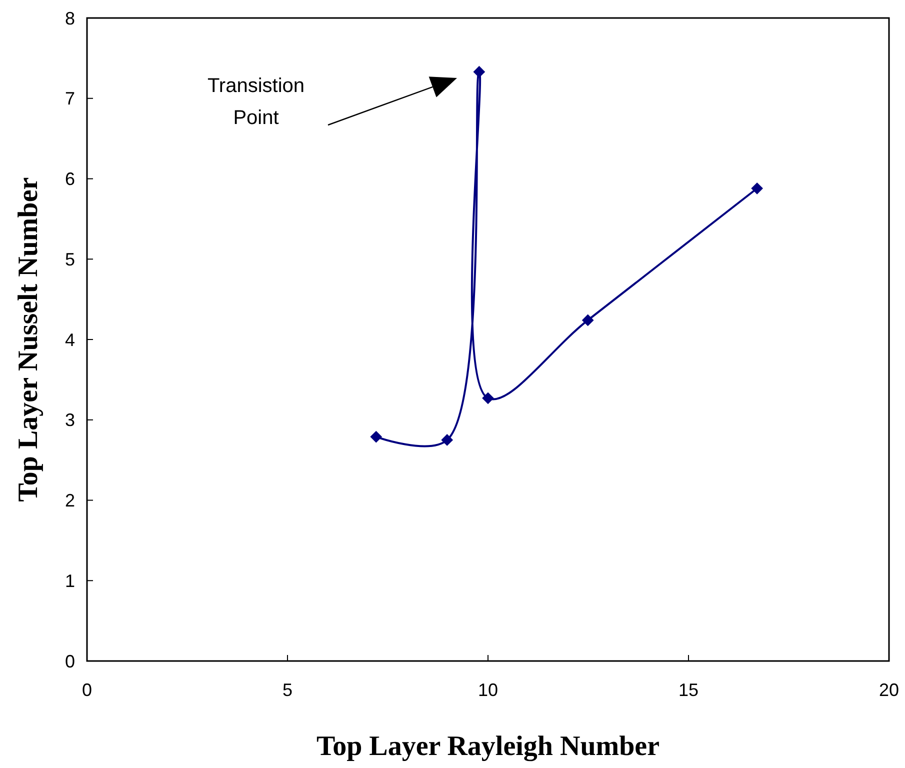 Image resolution: width=905 pixels, height=768 pixels. I want to click on x-tick-label: 20, so click(889, 690).